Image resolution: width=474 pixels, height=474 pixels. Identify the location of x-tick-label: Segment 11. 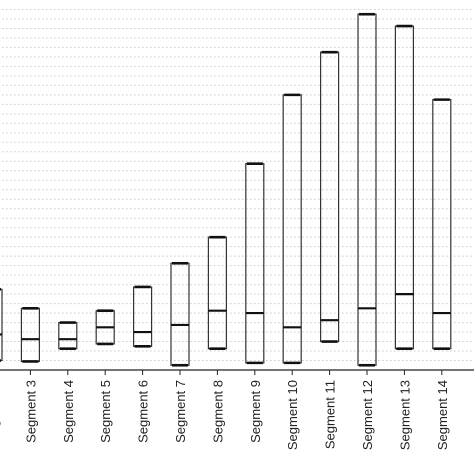
(330, 414).